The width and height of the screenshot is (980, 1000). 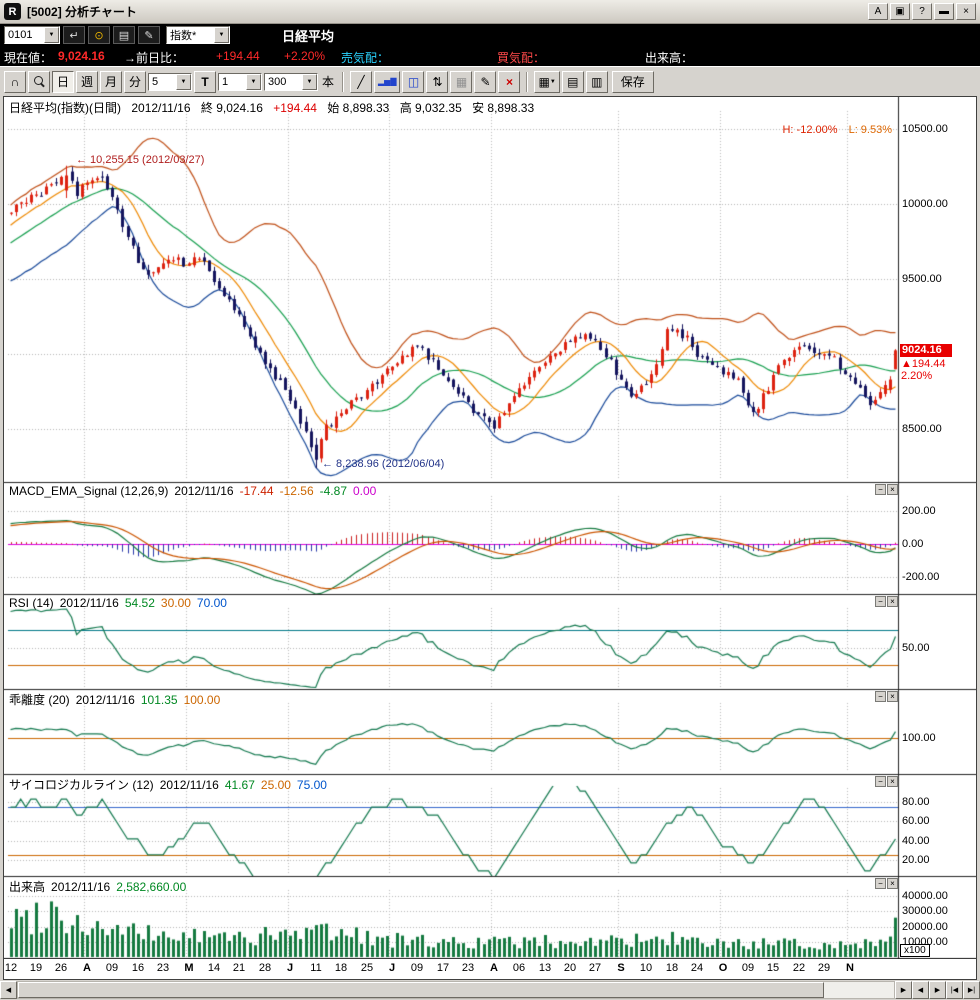 I want to click on close-button: ×, so click(x=966, y=11).